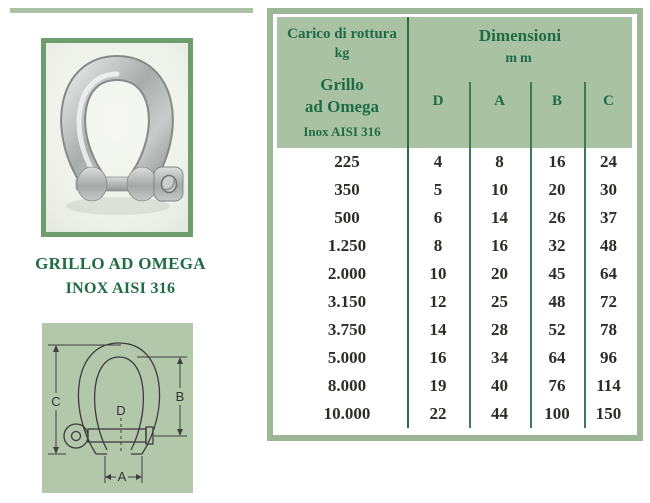 Image resolution: width=650 pixels, height=503 pixels. I want to click on cell-load: 500, so click(347, 217).